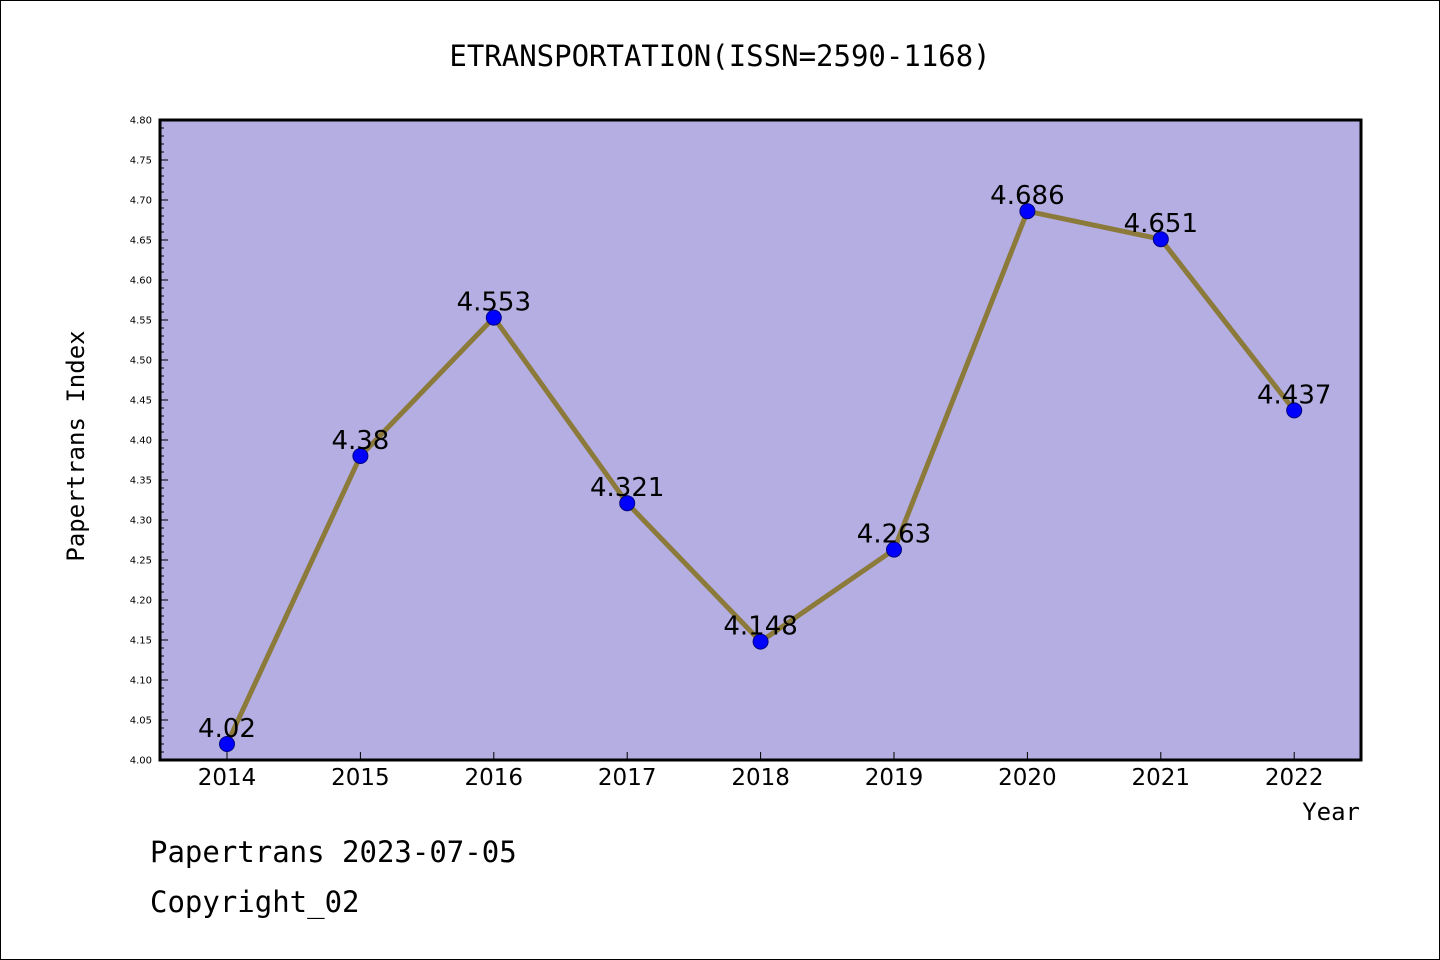 The width and height of the screenshot is (1440, 960). Describe the element at coordinates (333, 852) in the screenshot. I see `footer-date-text: Papertrans 2023-07-05` at that location.